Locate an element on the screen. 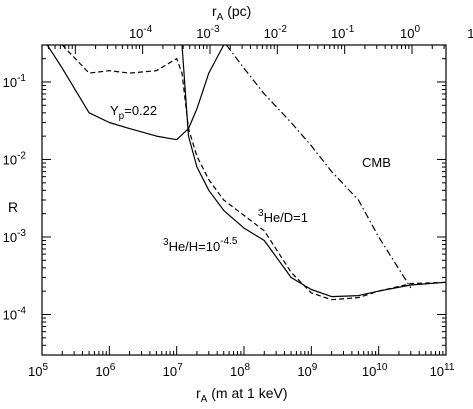 The image size is (473, 409). y-tick-label-exp: -4 is located at coordinates (21, 310).